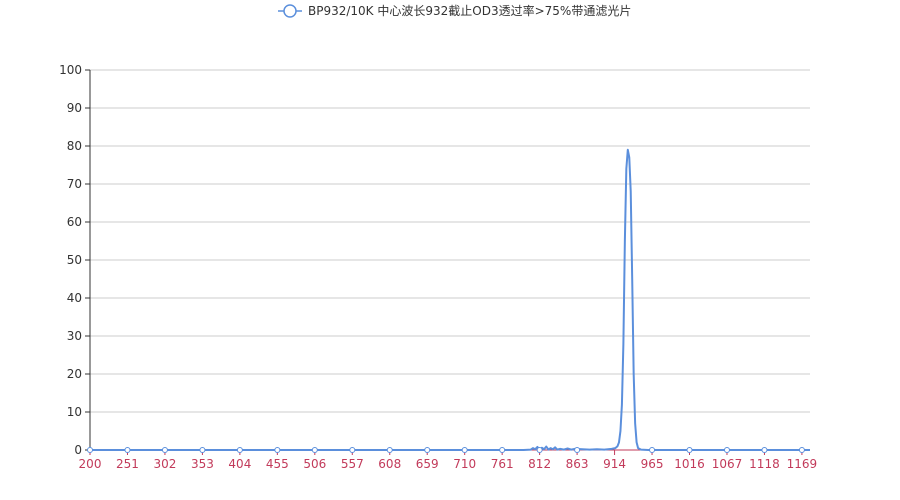  What do you see at coordinates (70, 70) in the screenshot?
I see `y-tick-label: 100` at bounding box center [70, 70].